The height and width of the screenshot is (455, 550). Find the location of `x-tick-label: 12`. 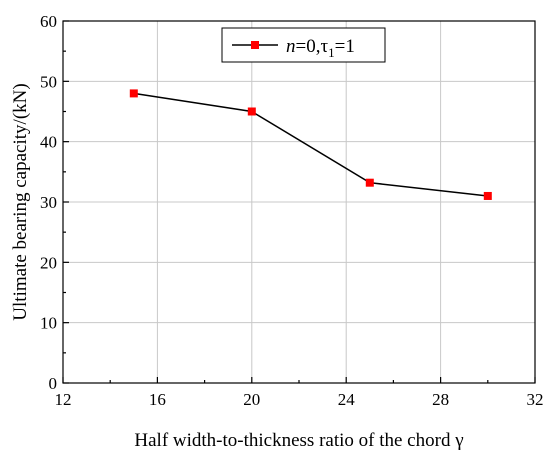

x-tick-label: 12 is located at coordinates (63, 399).